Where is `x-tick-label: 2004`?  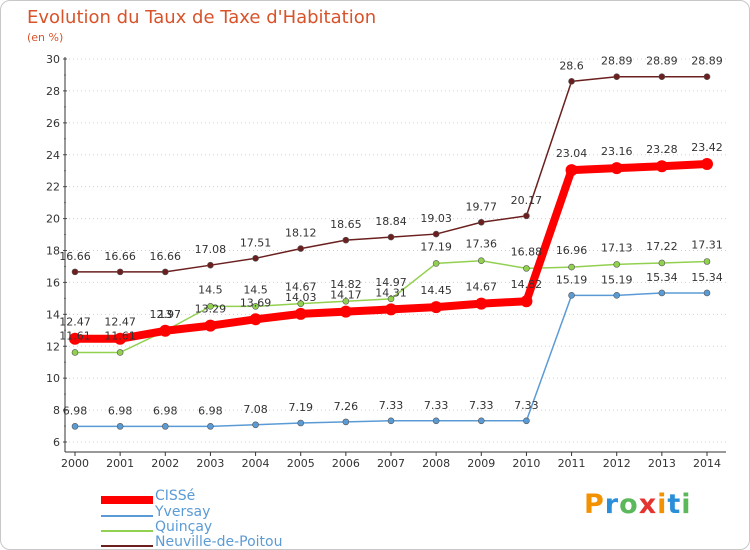
x-tick-label: 2004 is located at coordinates (256, 463).